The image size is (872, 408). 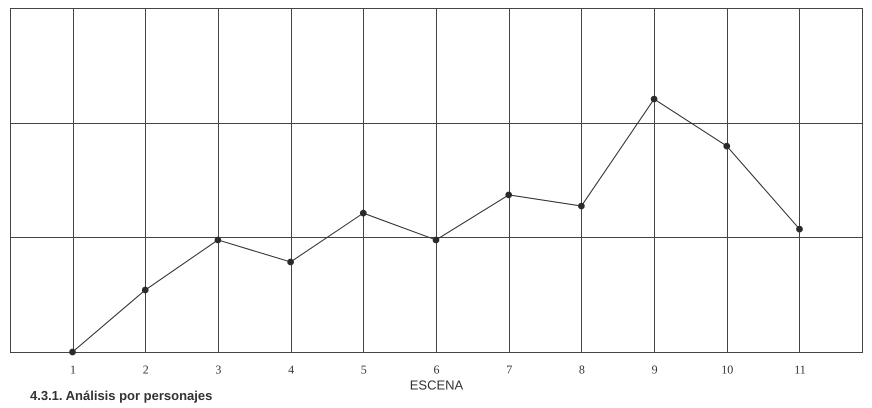 I want to click on x-tick-label: 4, so click(x=291, y=369).